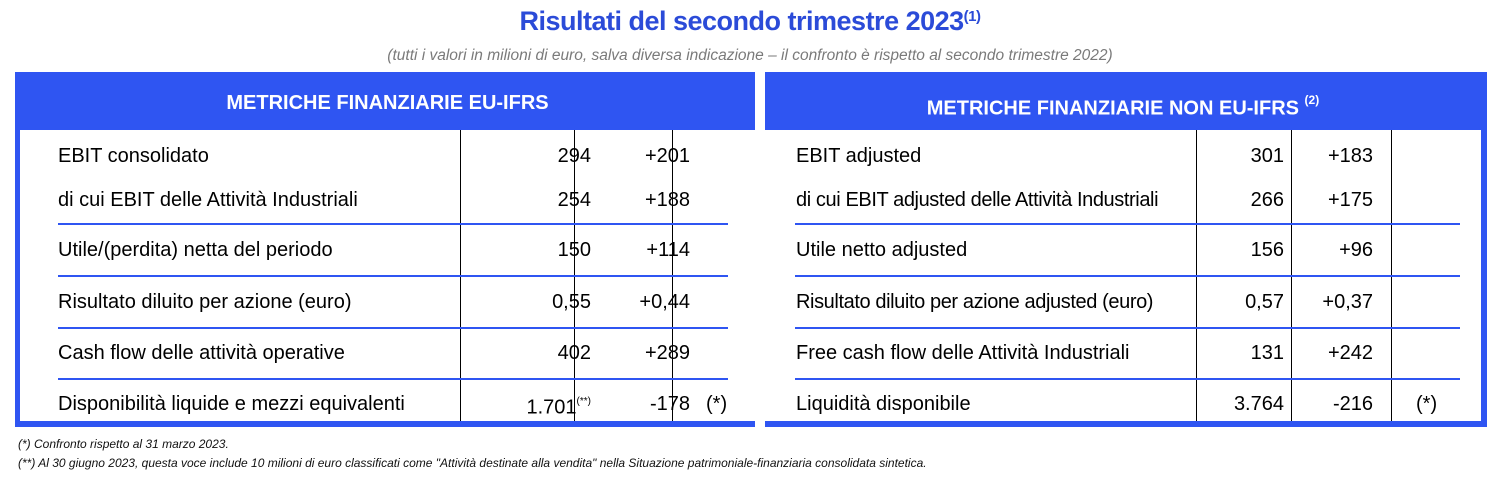 This screenshot has height=478, width=1500. I want to click on right-header: METRICHE FINANZIARIE NON EU-IFRS (2), so click(1123, 101).